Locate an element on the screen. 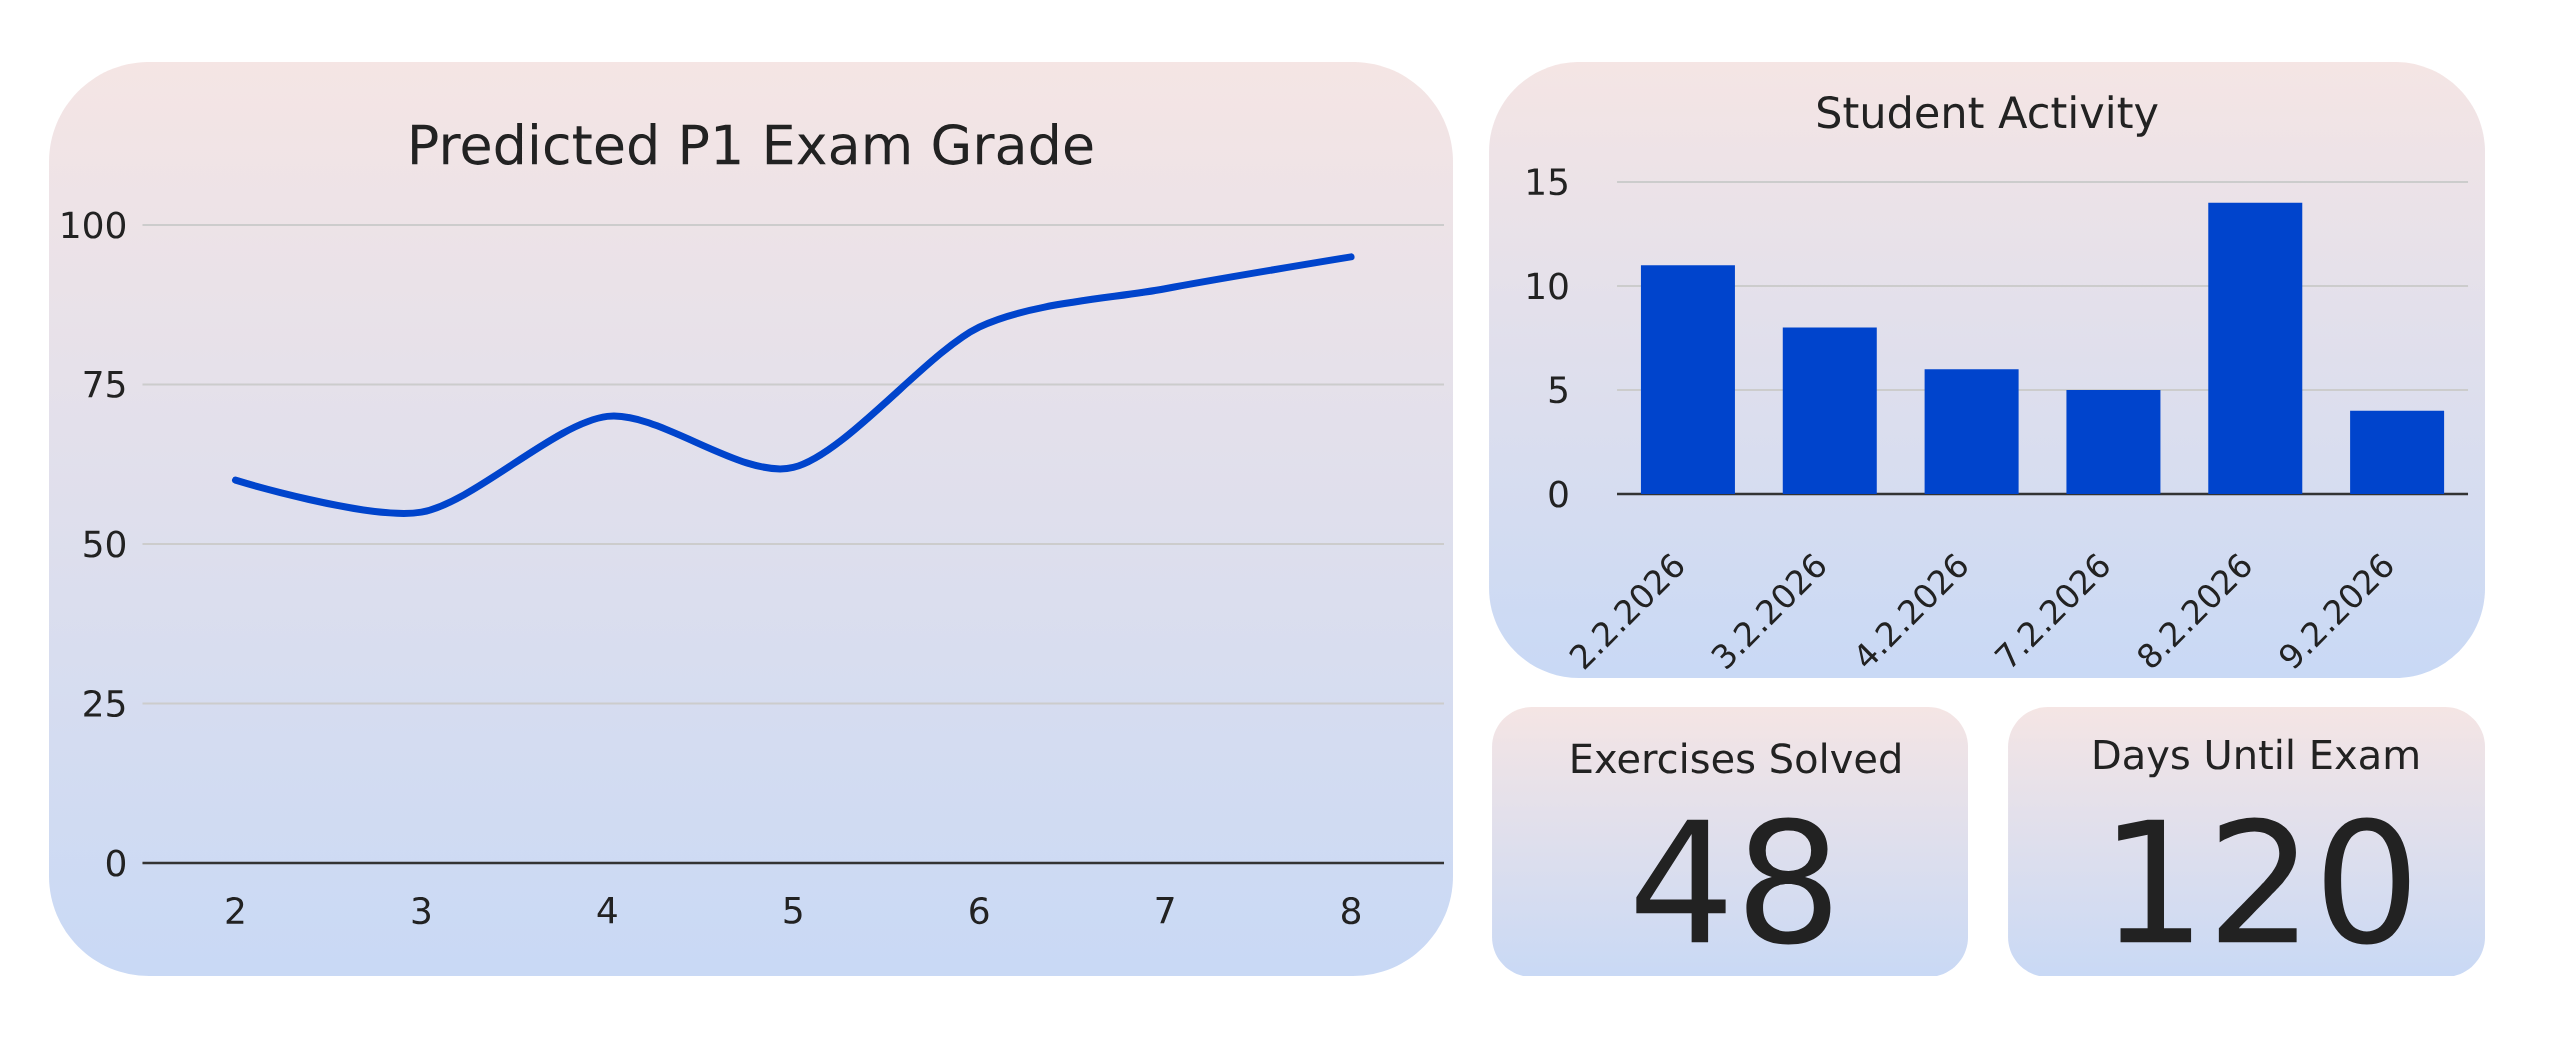 The height and width of the screenshot is (1049, 2560). y-tick-label: 15 is located at coordinates (1547, 182).